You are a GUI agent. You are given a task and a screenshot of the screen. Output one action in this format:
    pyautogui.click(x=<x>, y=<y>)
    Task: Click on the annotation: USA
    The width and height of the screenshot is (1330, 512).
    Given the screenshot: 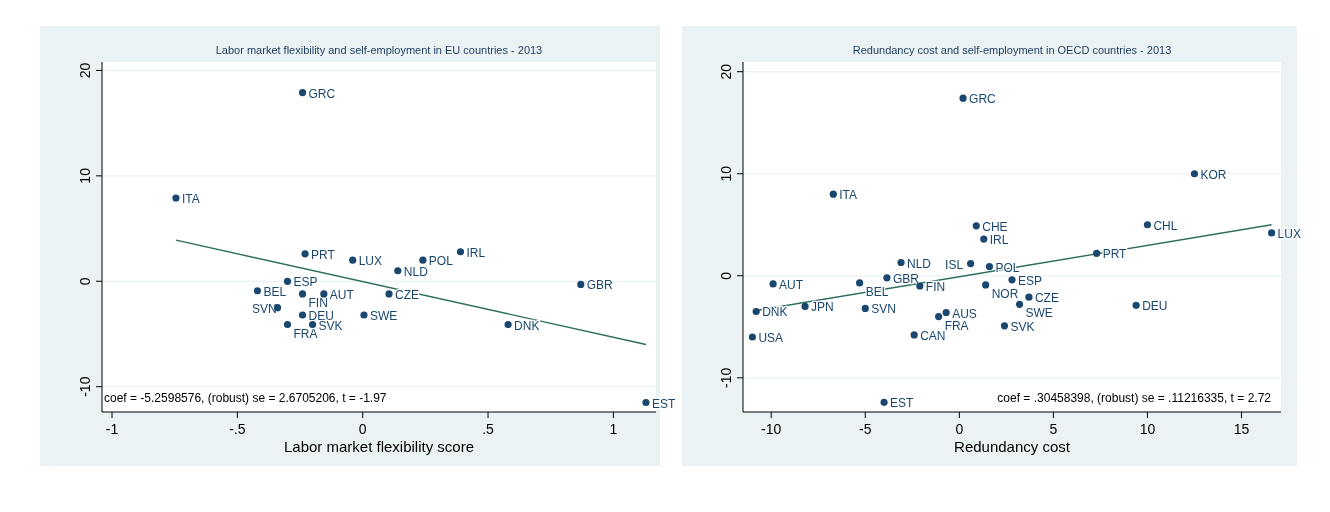 What is the action you would take?
    pyautogui.click(x=771, y=338)
    